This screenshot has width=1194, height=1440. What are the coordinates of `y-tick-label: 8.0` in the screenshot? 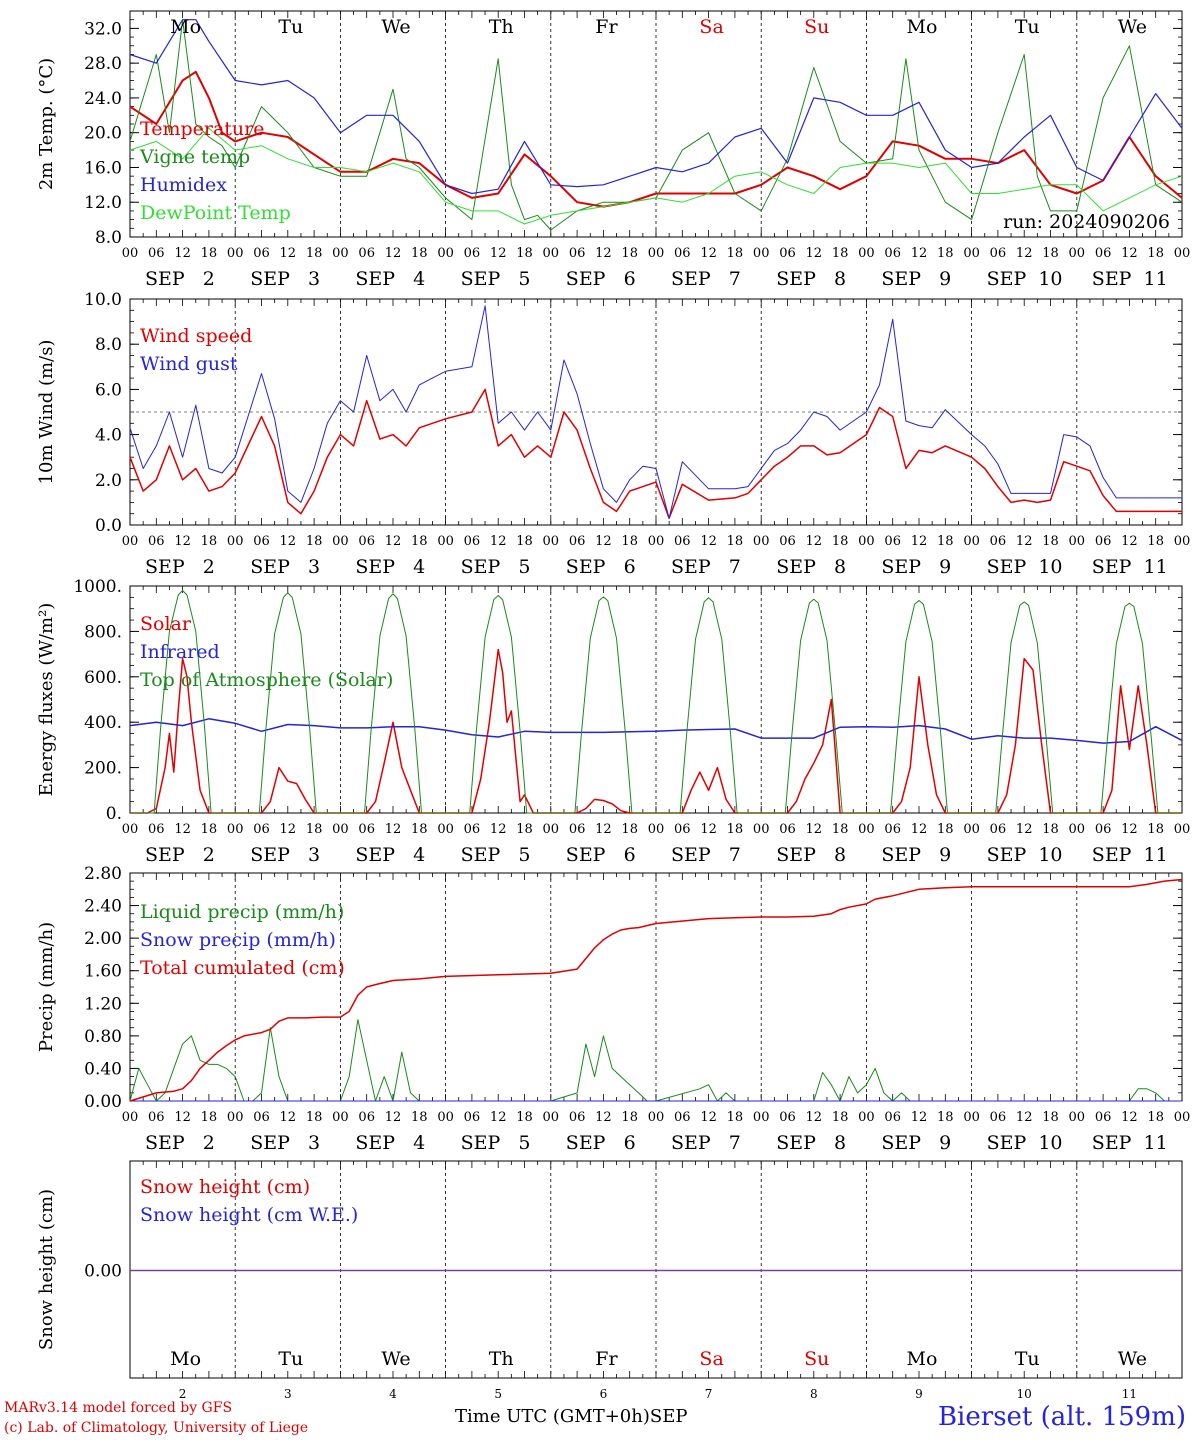 It's located at (108, 238).